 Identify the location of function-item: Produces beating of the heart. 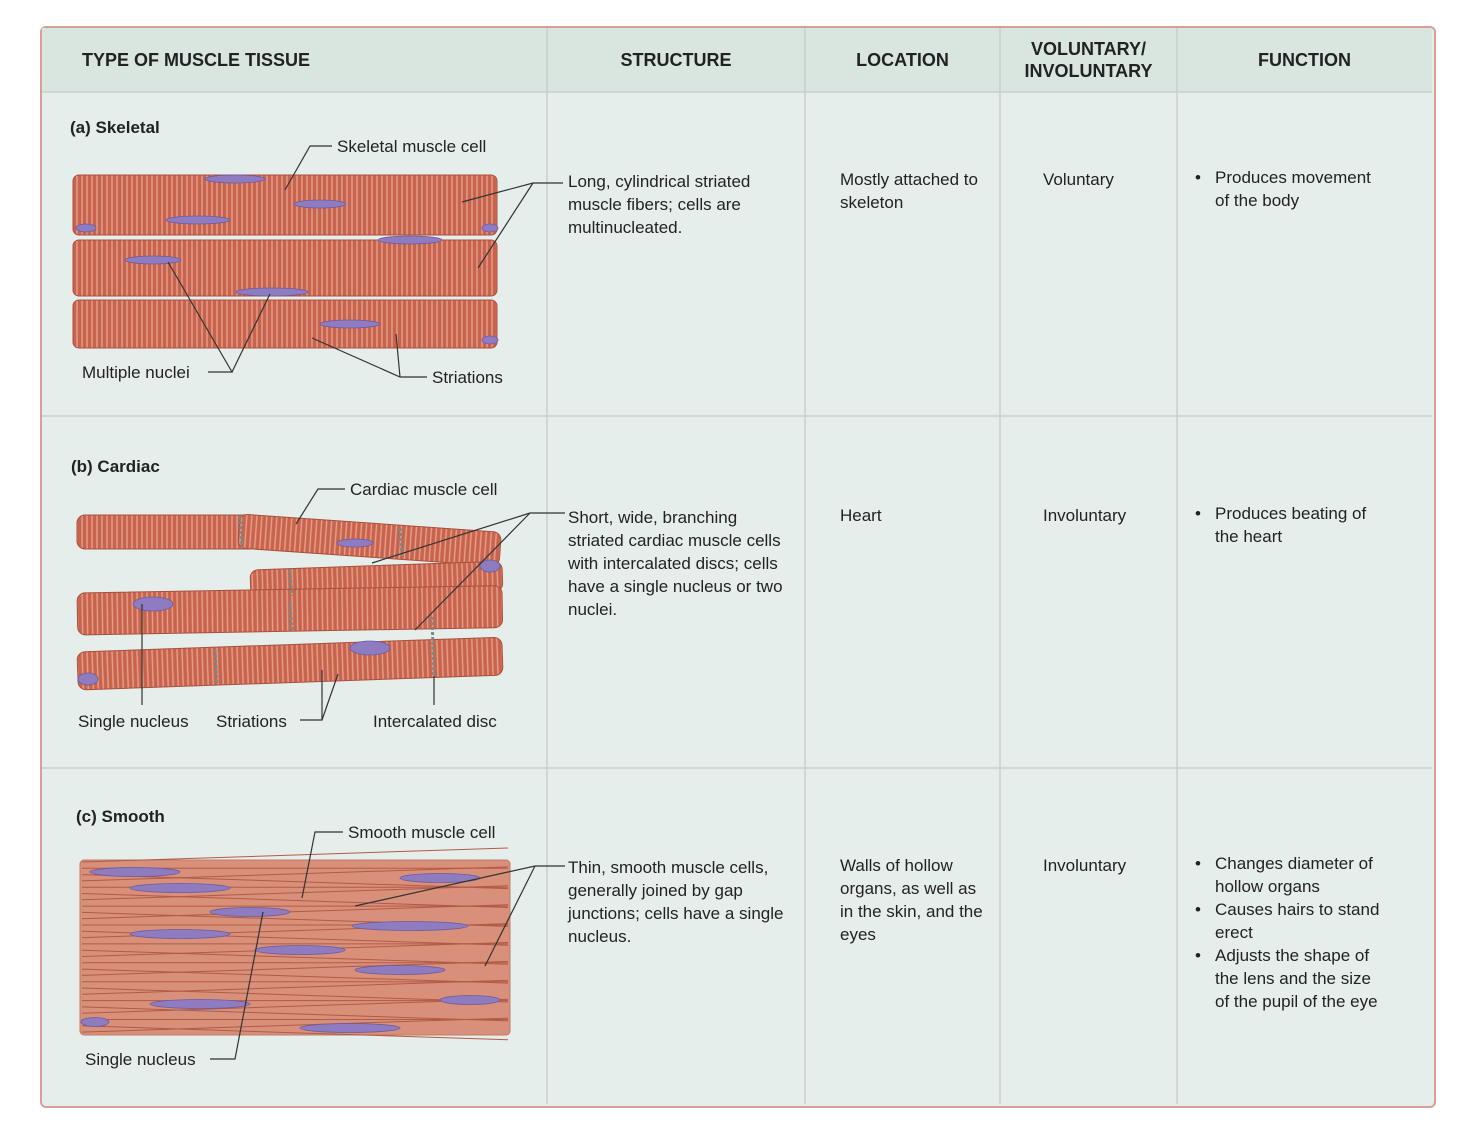
(1290, 525).